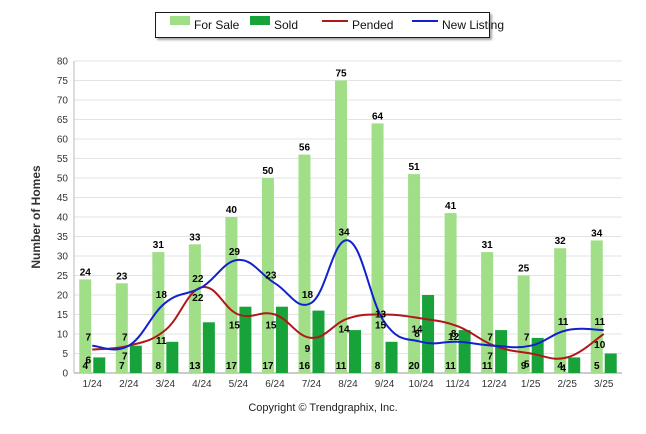 This screenshot has width=646, height=434. Describe the element at coordinates (415, 366) in the screenshot. I see `data-label-sold: 20` at that location.